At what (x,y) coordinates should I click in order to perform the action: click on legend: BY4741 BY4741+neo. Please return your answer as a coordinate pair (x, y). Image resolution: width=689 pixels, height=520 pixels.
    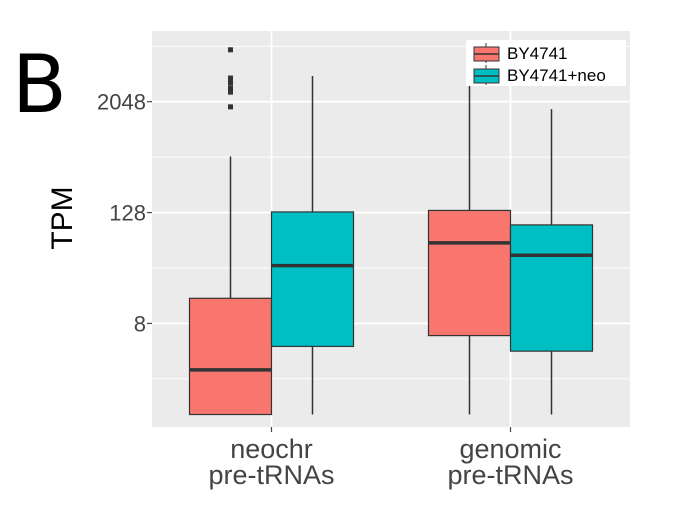
    Looking at the image, I should click on (546, 63).